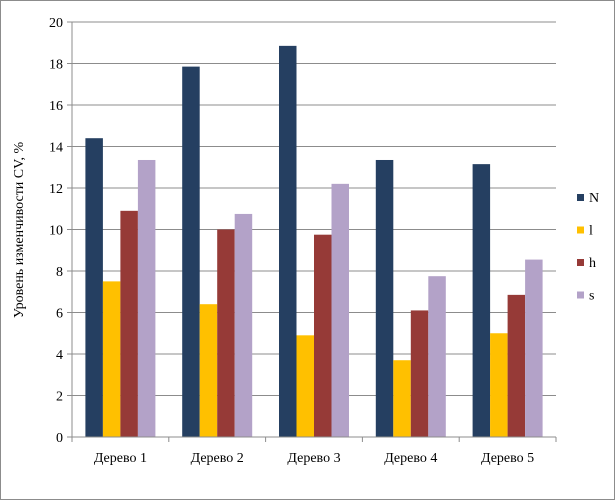 This screenshot has width=615, height=500. What do you see at coordinates (19, 230) in the screenshot?
I see `y-axis-title: Уровень изменчивости CV, %` at bounding box center [19, 230].